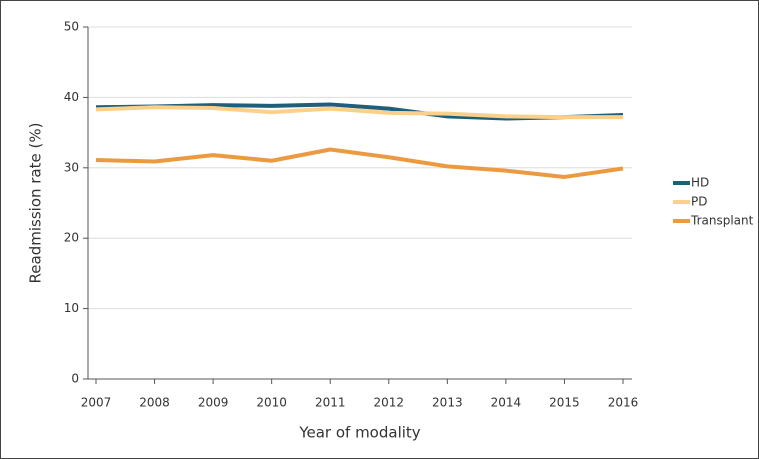 The height and width of the screenshot is (459, 759). What do you see at coordinates (71, 27) in the screenshot?
I see `y-tick-label: 50` at bounding box center [71, 27].